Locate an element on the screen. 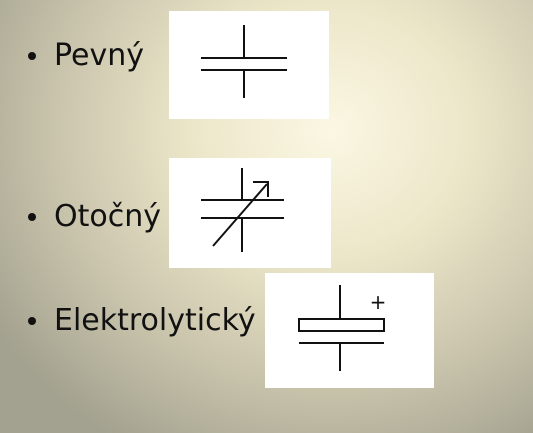 This screenshot has height=433, width=533. list-item-electrolytic: Elektrolytický is located at coordinates (142, 320).